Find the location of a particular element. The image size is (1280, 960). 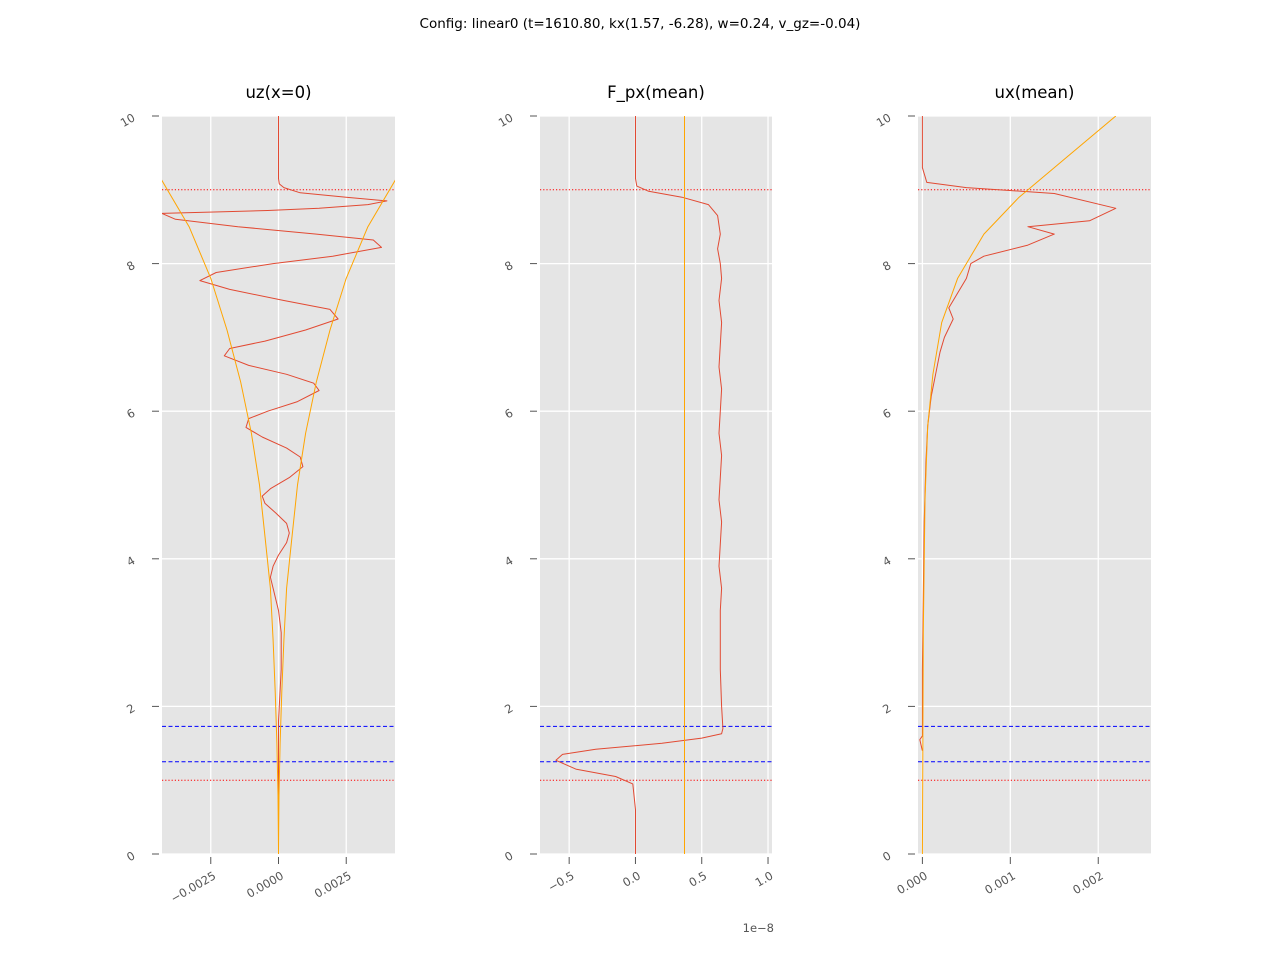

x-tick-label: 0.002 is located at coordinates (1088, 882).